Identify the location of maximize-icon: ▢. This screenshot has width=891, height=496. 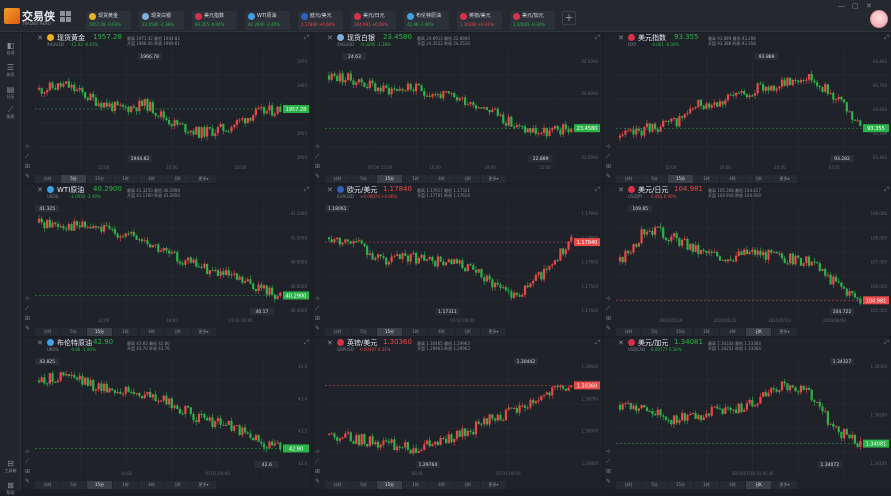
(855, 6).